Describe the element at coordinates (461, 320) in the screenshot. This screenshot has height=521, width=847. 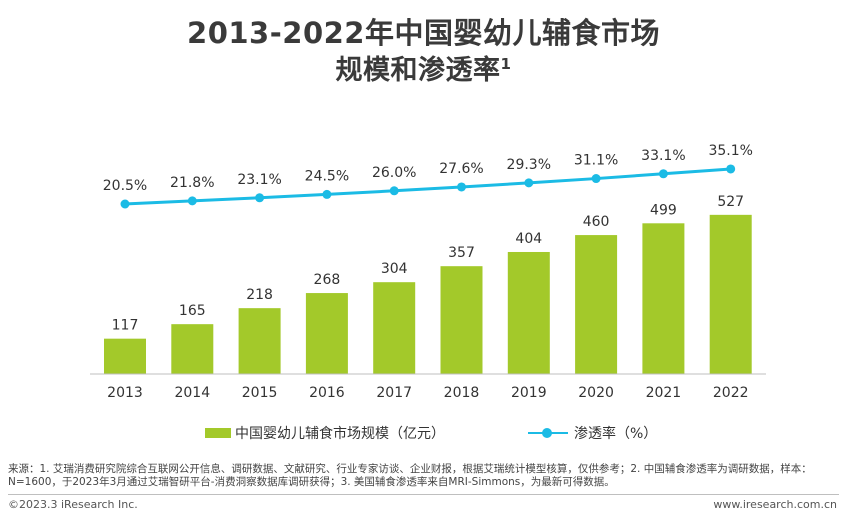
I see `bar-2018` at that location.